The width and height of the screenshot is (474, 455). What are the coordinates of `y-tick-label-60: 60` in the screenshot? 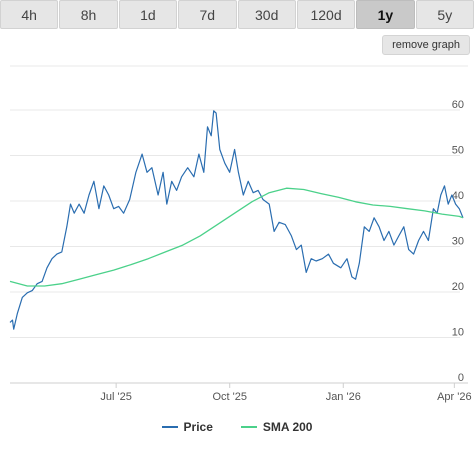 It's located at (458, 105).